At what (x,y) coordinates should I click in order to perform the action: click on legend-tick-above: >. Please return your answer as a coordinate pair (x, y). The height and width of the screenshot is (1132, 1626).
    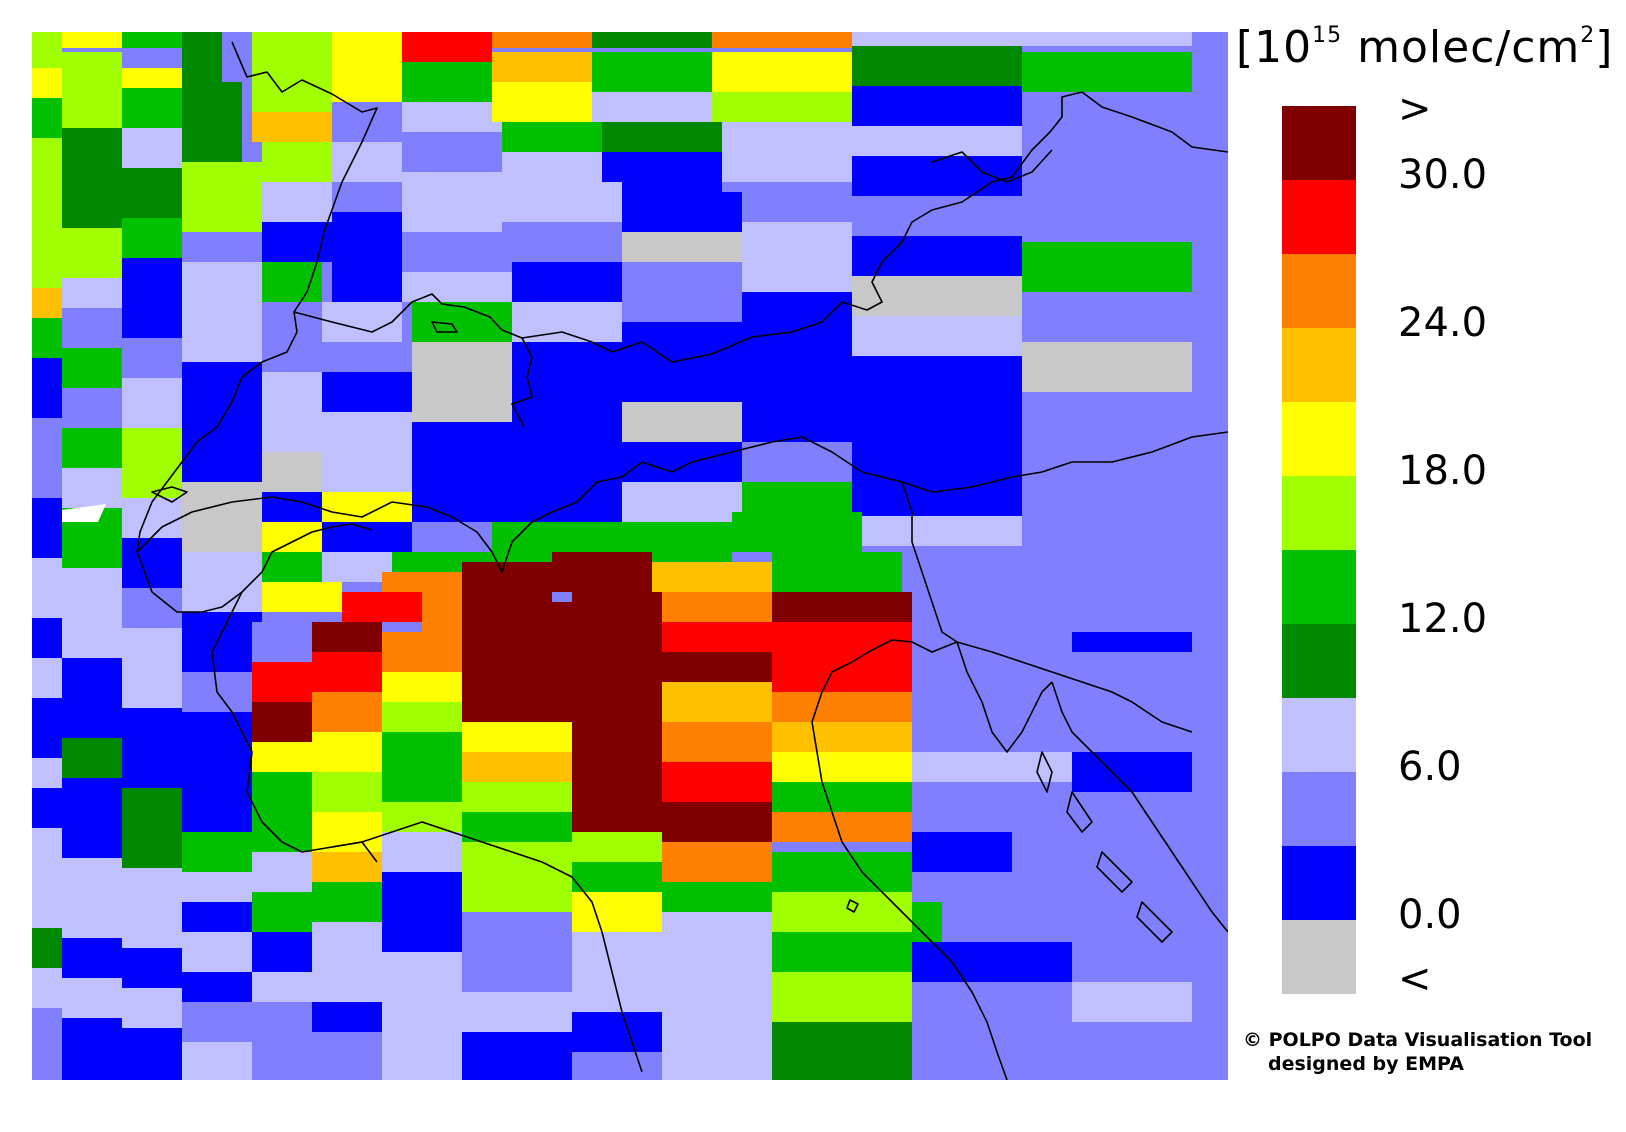
    Looking at the image, I should click on (1415, 109).